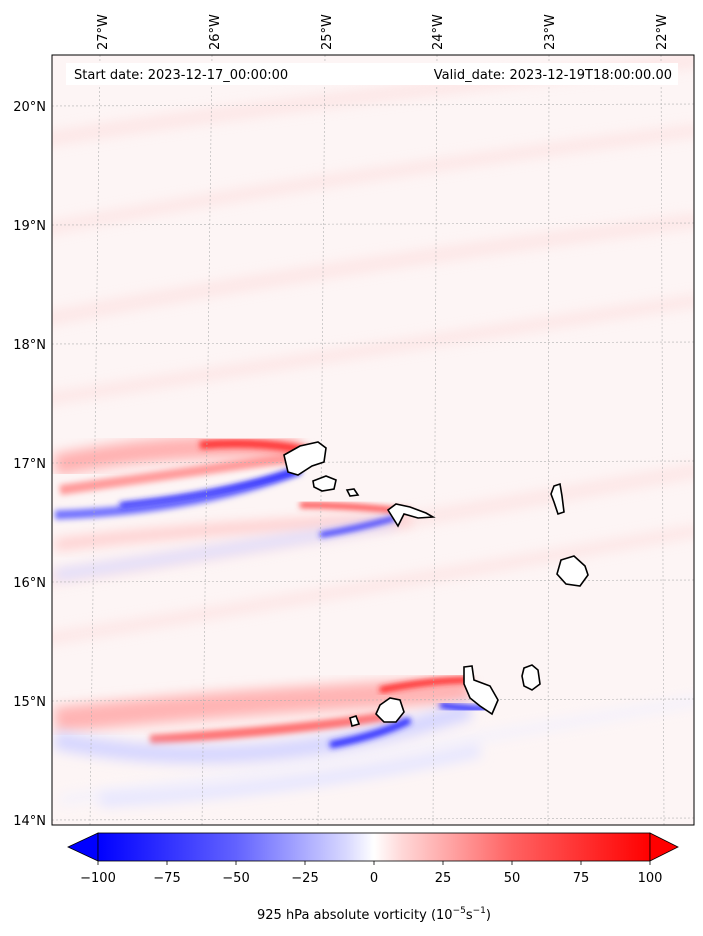 This screenshot has width=703, height=936. What do you see at coordinates (512, 878) in the screenshot?
I see `cb-tick-50: 50` at bounding box center [512, 878].